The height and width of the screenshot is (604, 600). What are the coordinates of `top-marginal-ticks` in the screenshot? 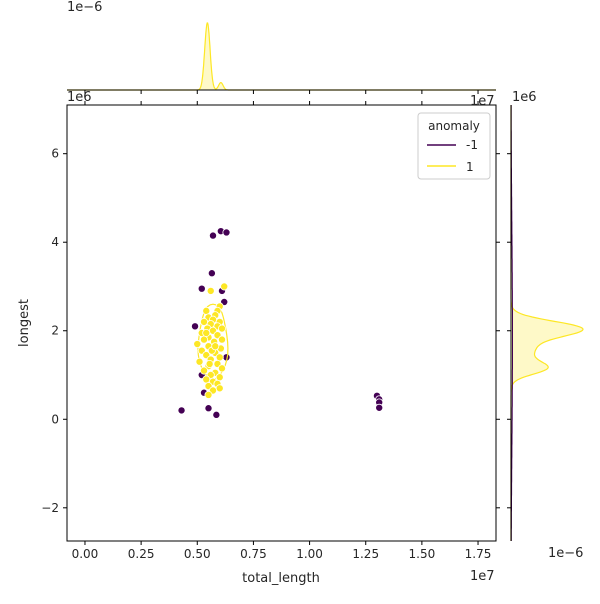 It's located at (281, 92).